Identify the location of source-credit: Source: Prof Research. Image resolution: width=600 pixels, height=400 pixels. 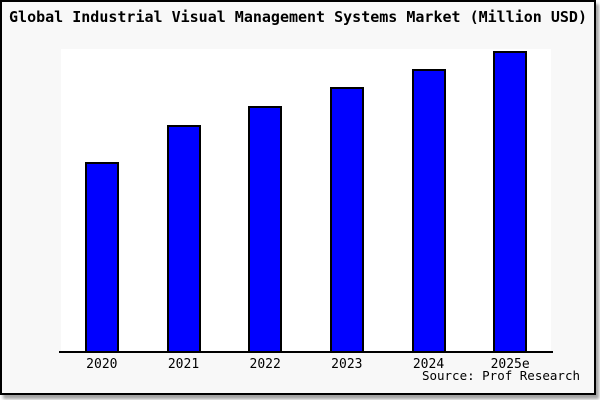
(500, 375).